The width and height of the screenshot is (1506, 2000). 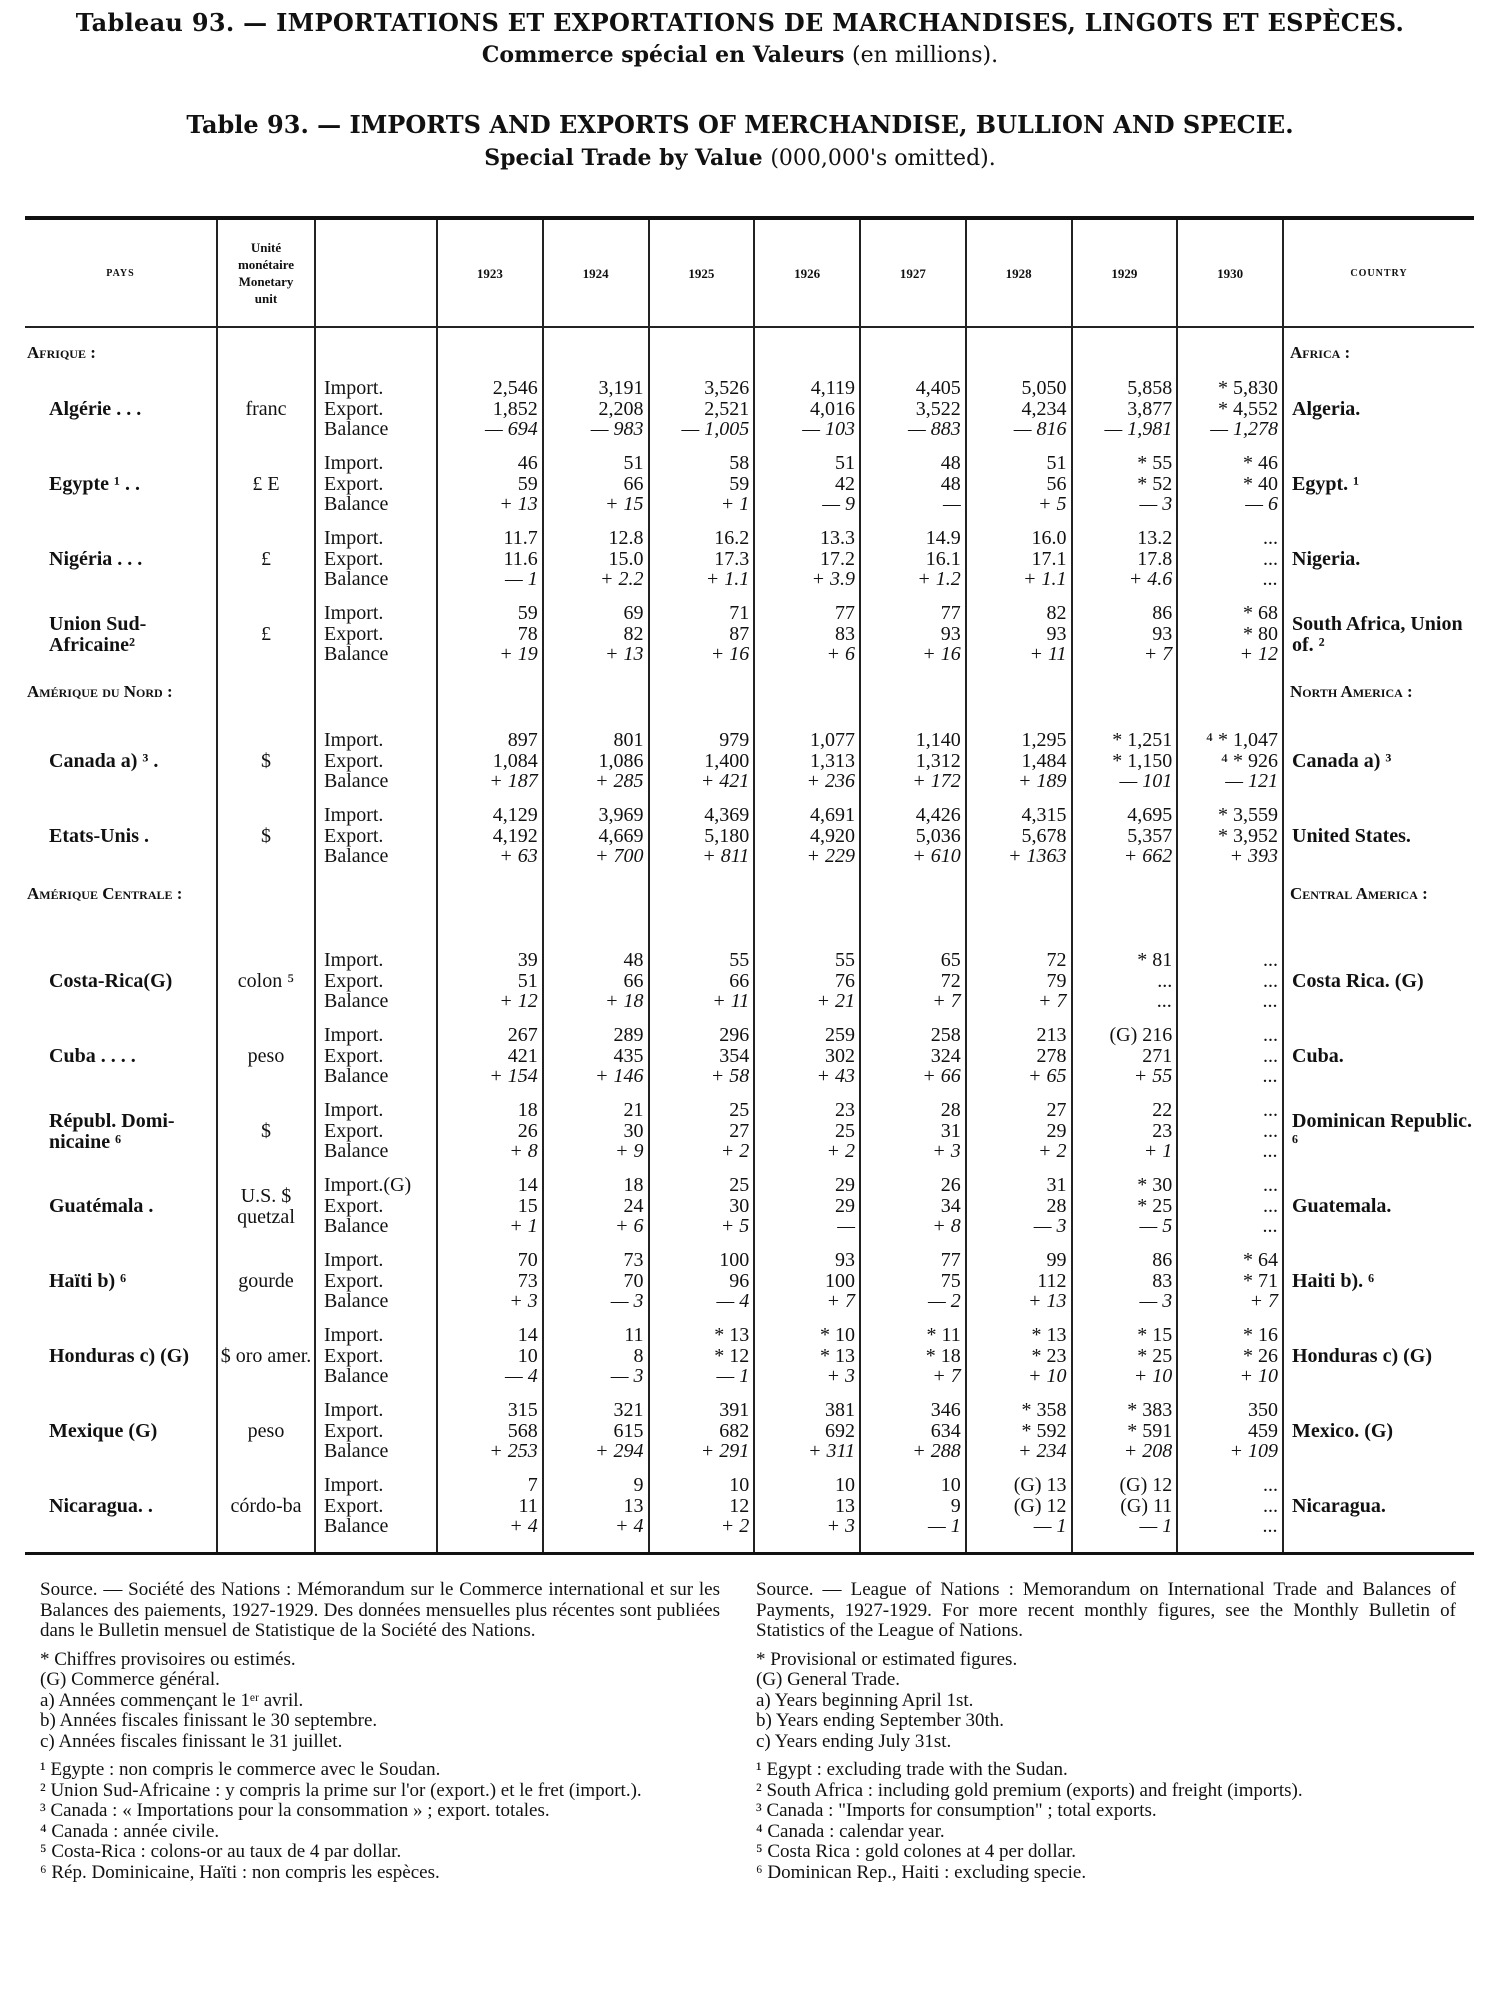 What do you see at coordinates (376, 634) in the screenshot?
I see `line-labels-stack: Import. Export. Balance` at bounding box center [376, 634].